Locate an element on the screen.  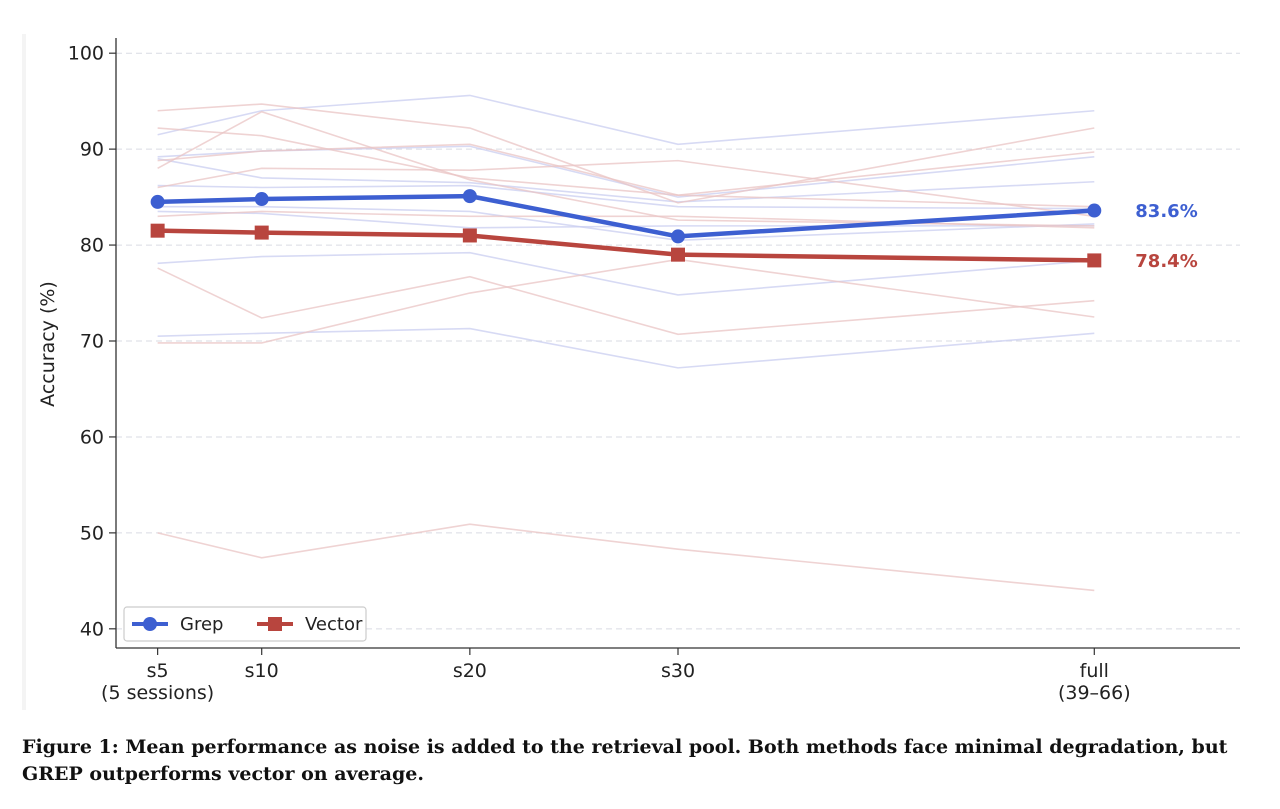
x-tick-label-4-1: (39–66) is located at coordinates (1094, 693).